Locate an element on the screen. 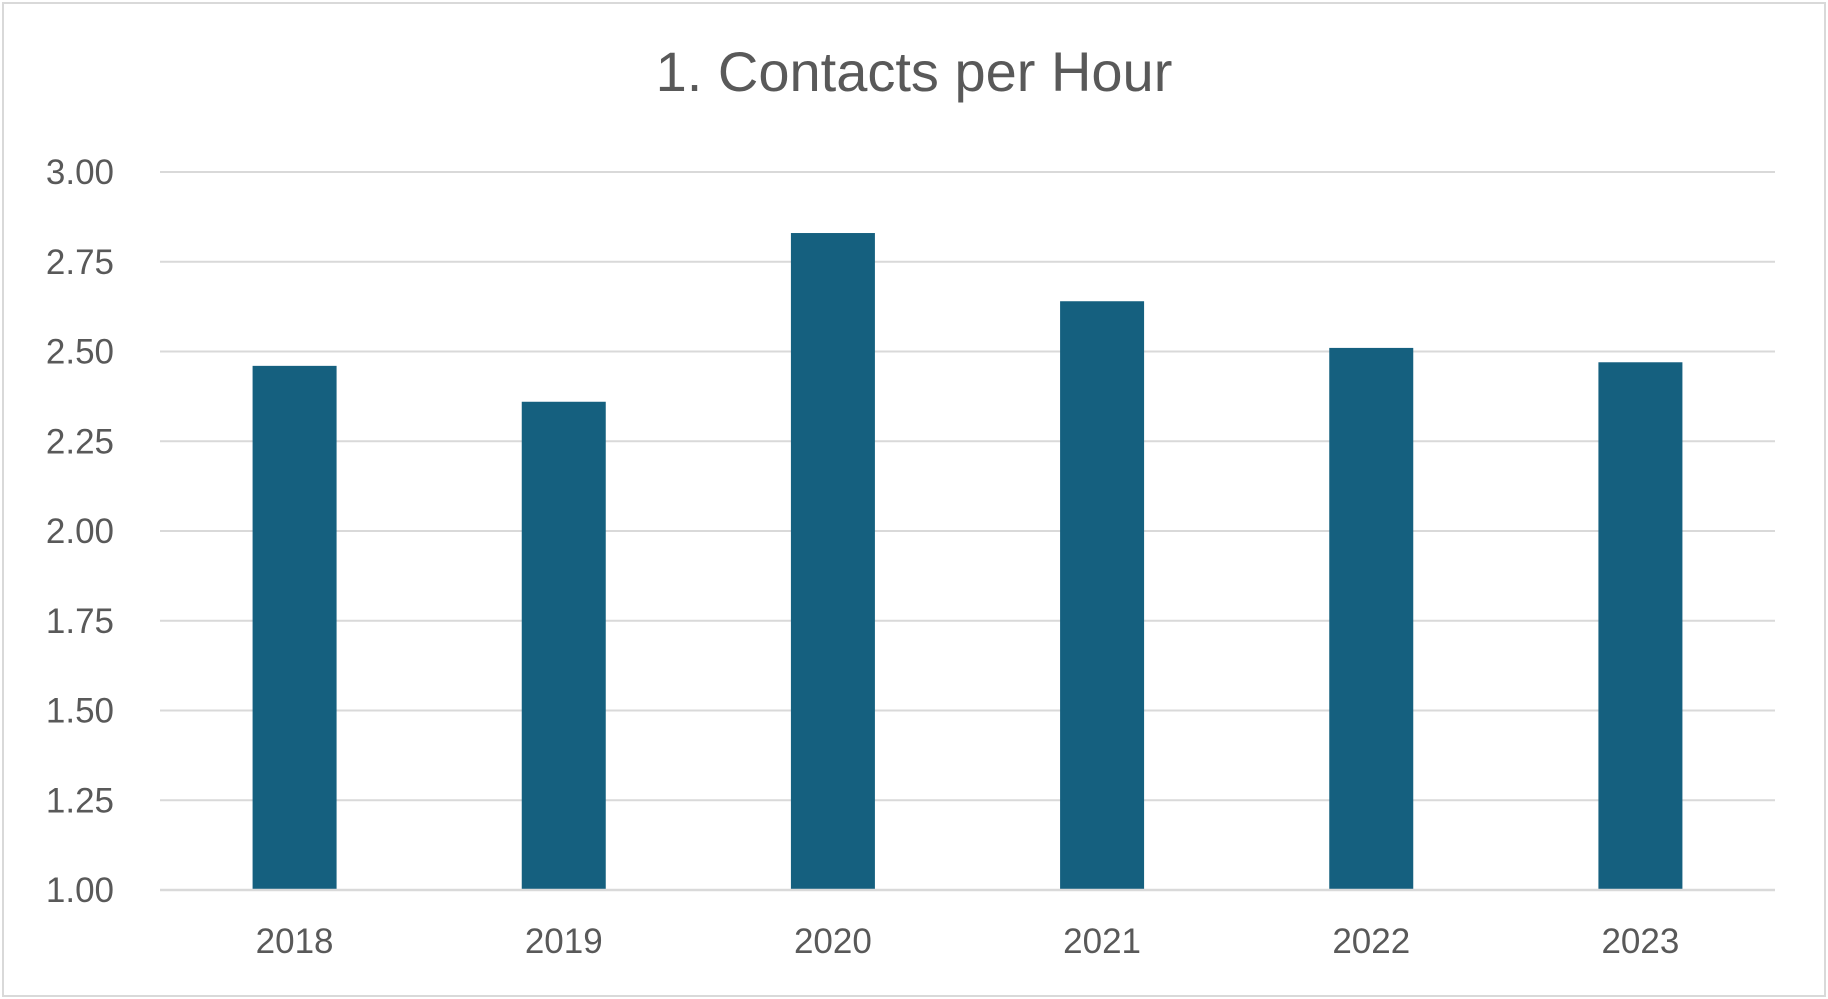 This screenshot has width=1828, height=999. bar-2020 is located at coordinates (832, 561).